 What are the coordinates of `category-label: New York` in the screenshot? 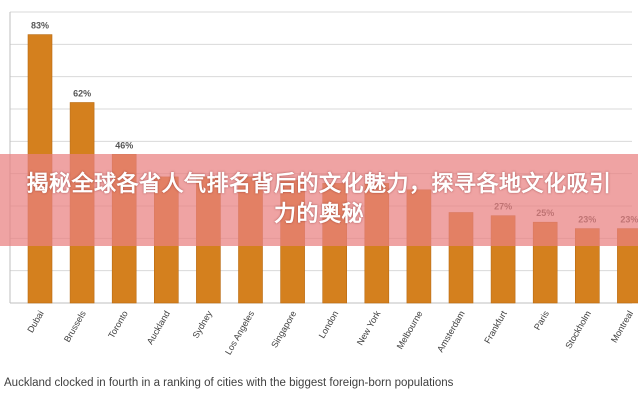 It's located at (369, 328).